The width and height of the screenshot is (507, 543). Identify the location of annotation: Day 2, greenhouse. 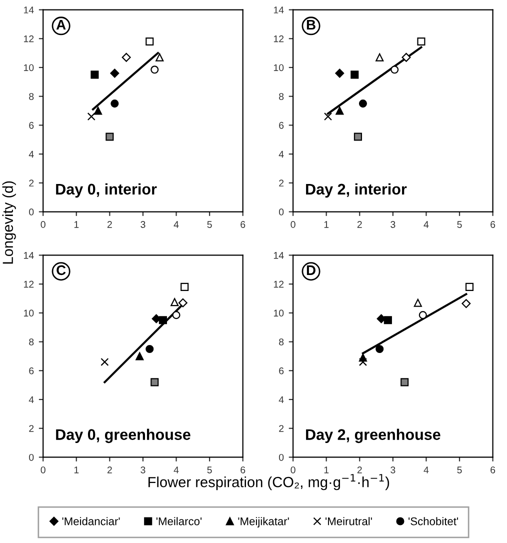
(373, 436).